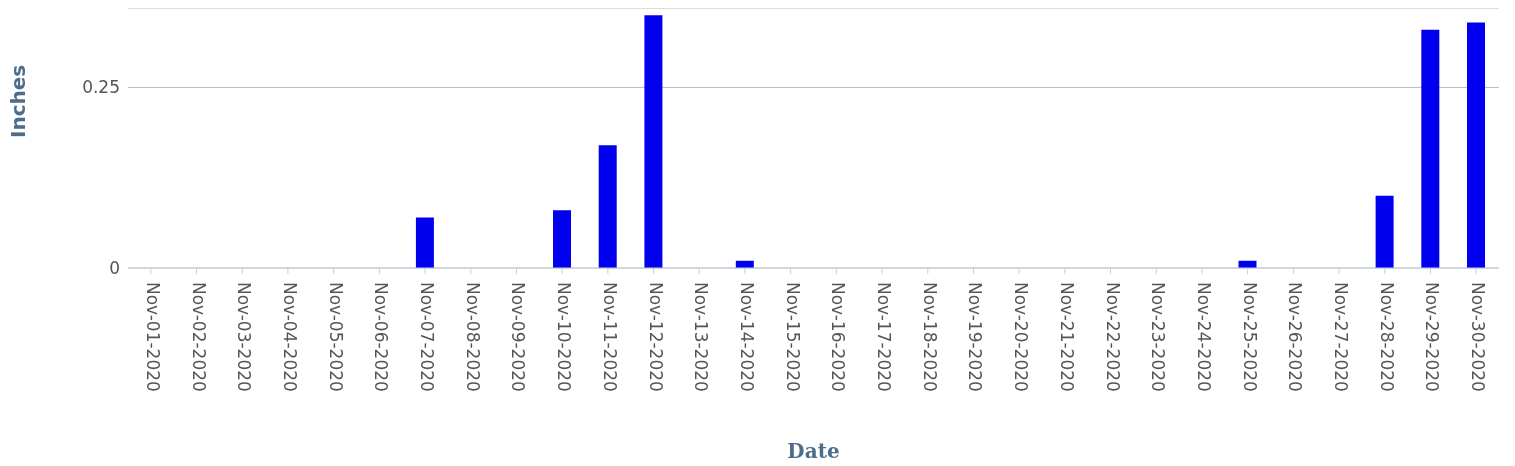  Describe the element at coordinates (1386, 337) in the screenshot. I see `x-tick-label: Nov-28-2020` at that location.